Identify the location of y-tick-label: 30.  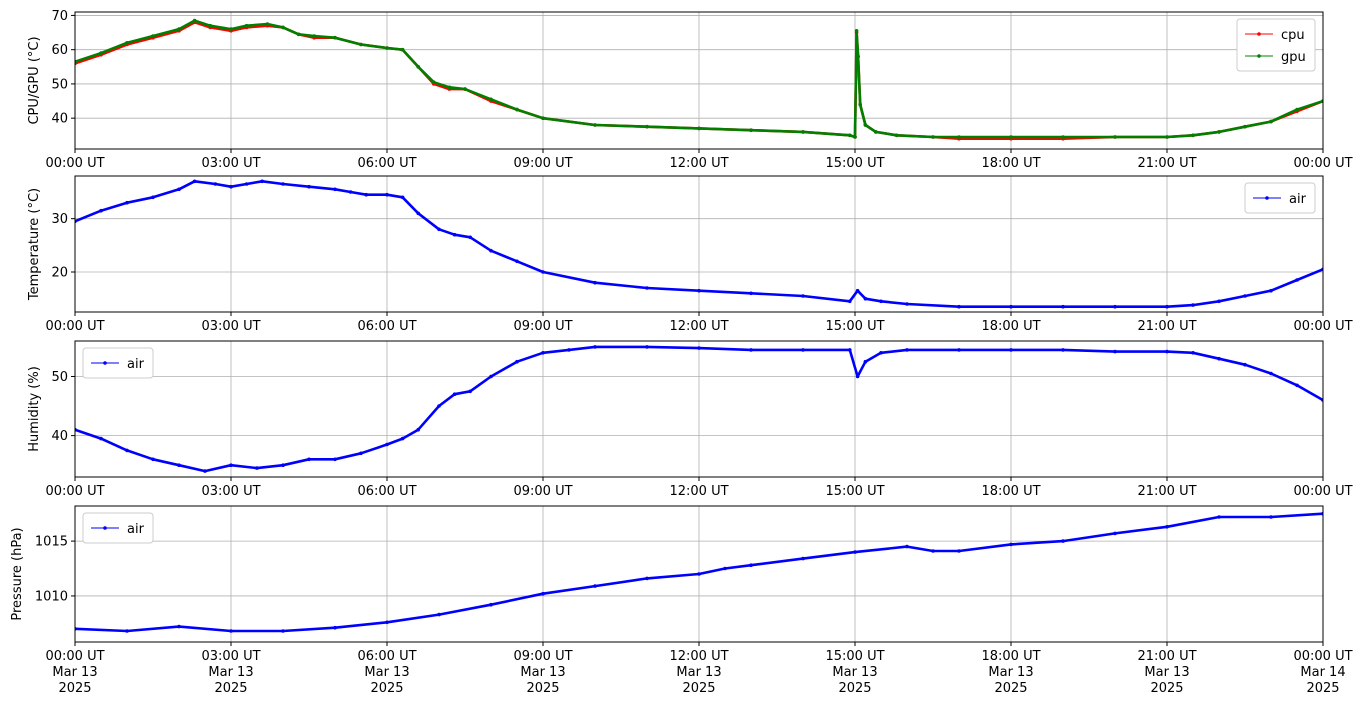
(59, 219).